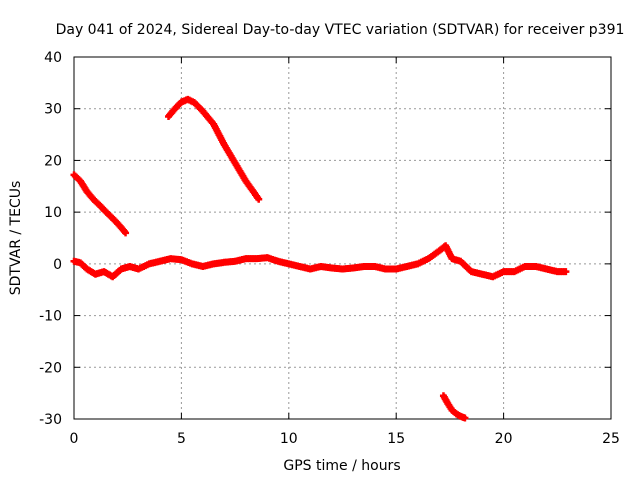 The image size is (640, 480). Describe the element at coordinates (53, 161) in the screenshot. I see `y-tick-label: 20` at that location.